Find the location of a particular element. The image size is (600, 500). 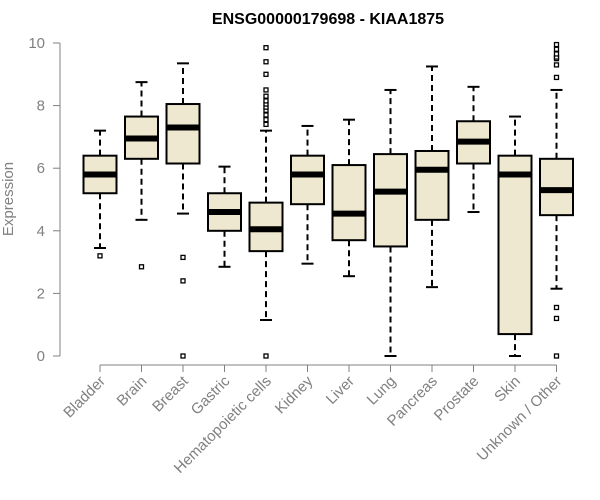

box-unknown-other is located at coordinates (556, 200).